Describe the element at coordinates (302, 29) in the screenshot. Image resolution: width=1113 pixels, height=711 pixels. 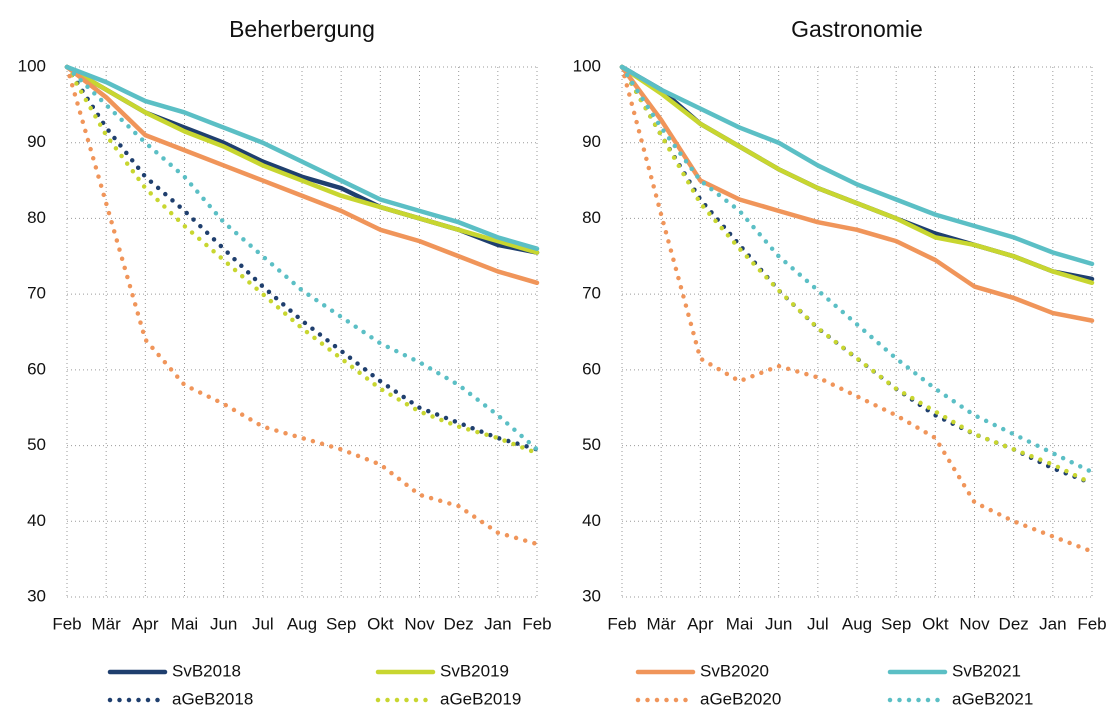
I see `chart-title: Beherbergung` at that location.